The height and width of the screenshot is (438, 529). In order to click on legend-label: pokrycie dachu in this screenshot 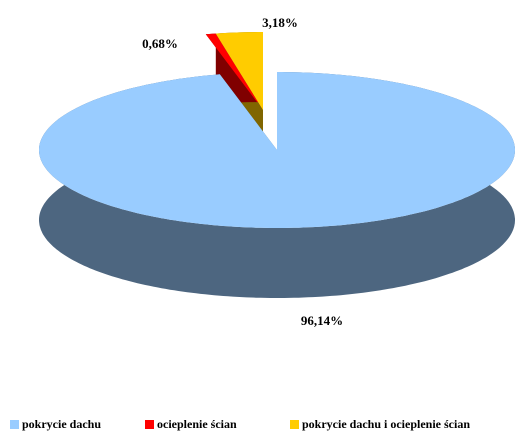, I will do `click(61, 424)`.